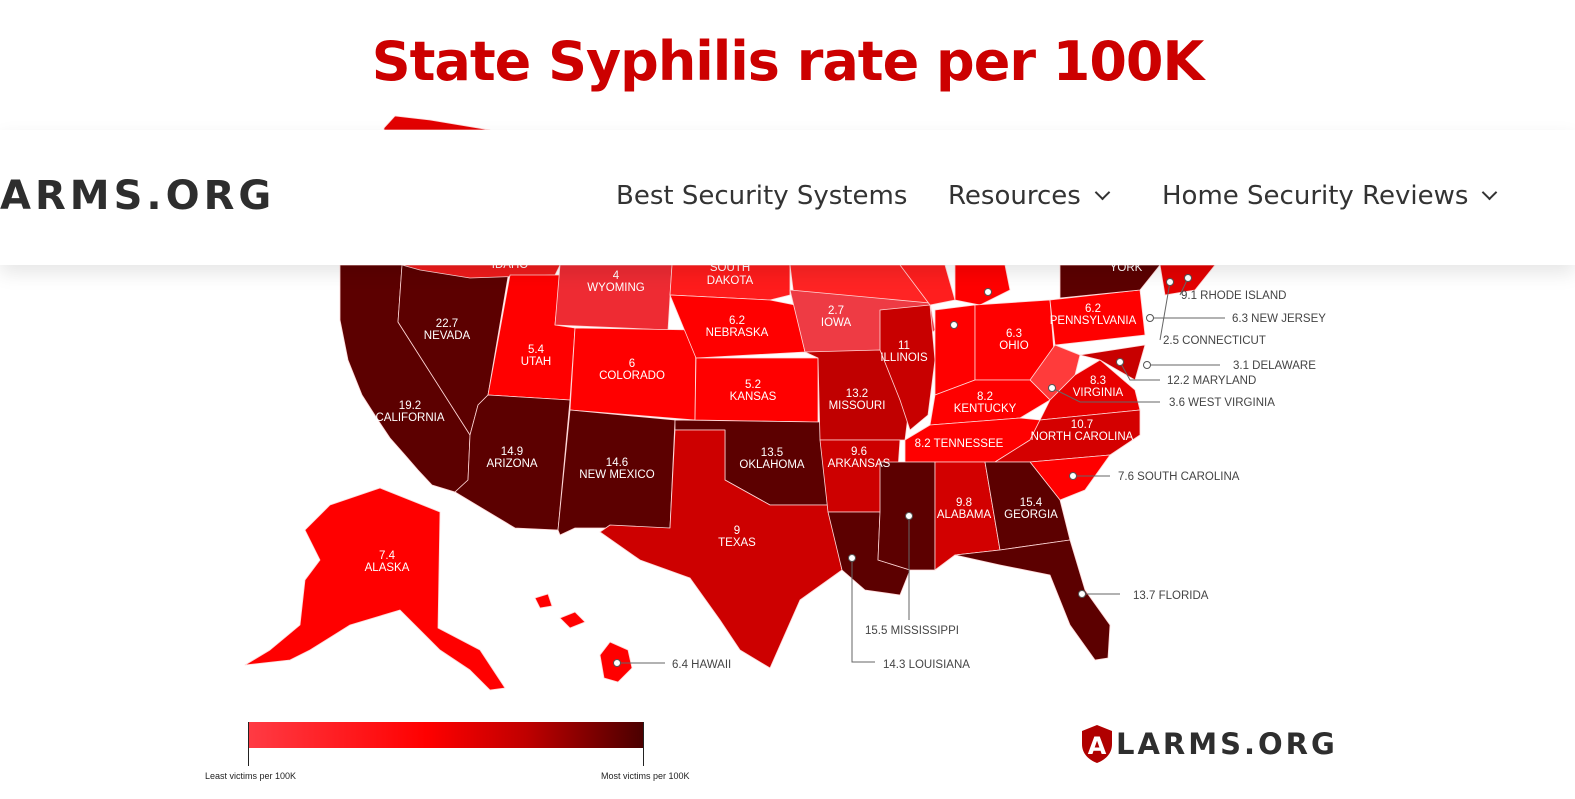  Describe the element at coordinates (409, 418) in the screenshot. I see `state-name-california: CALIFORNIA` at that location.